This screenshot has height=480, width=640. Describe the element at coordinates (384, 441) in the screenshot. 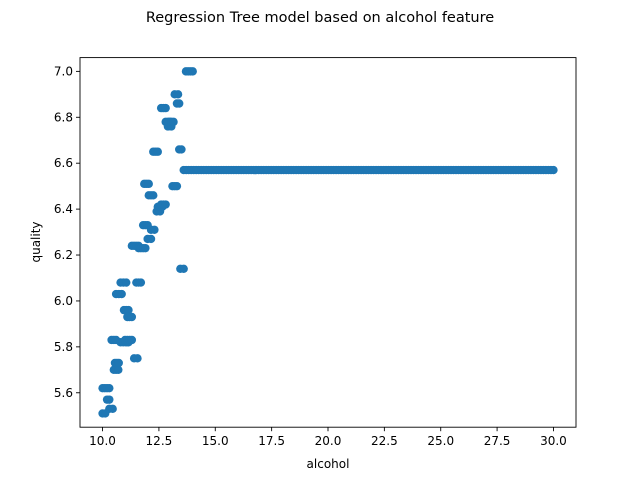

I see `x-tick-label: 22.5` at that location.